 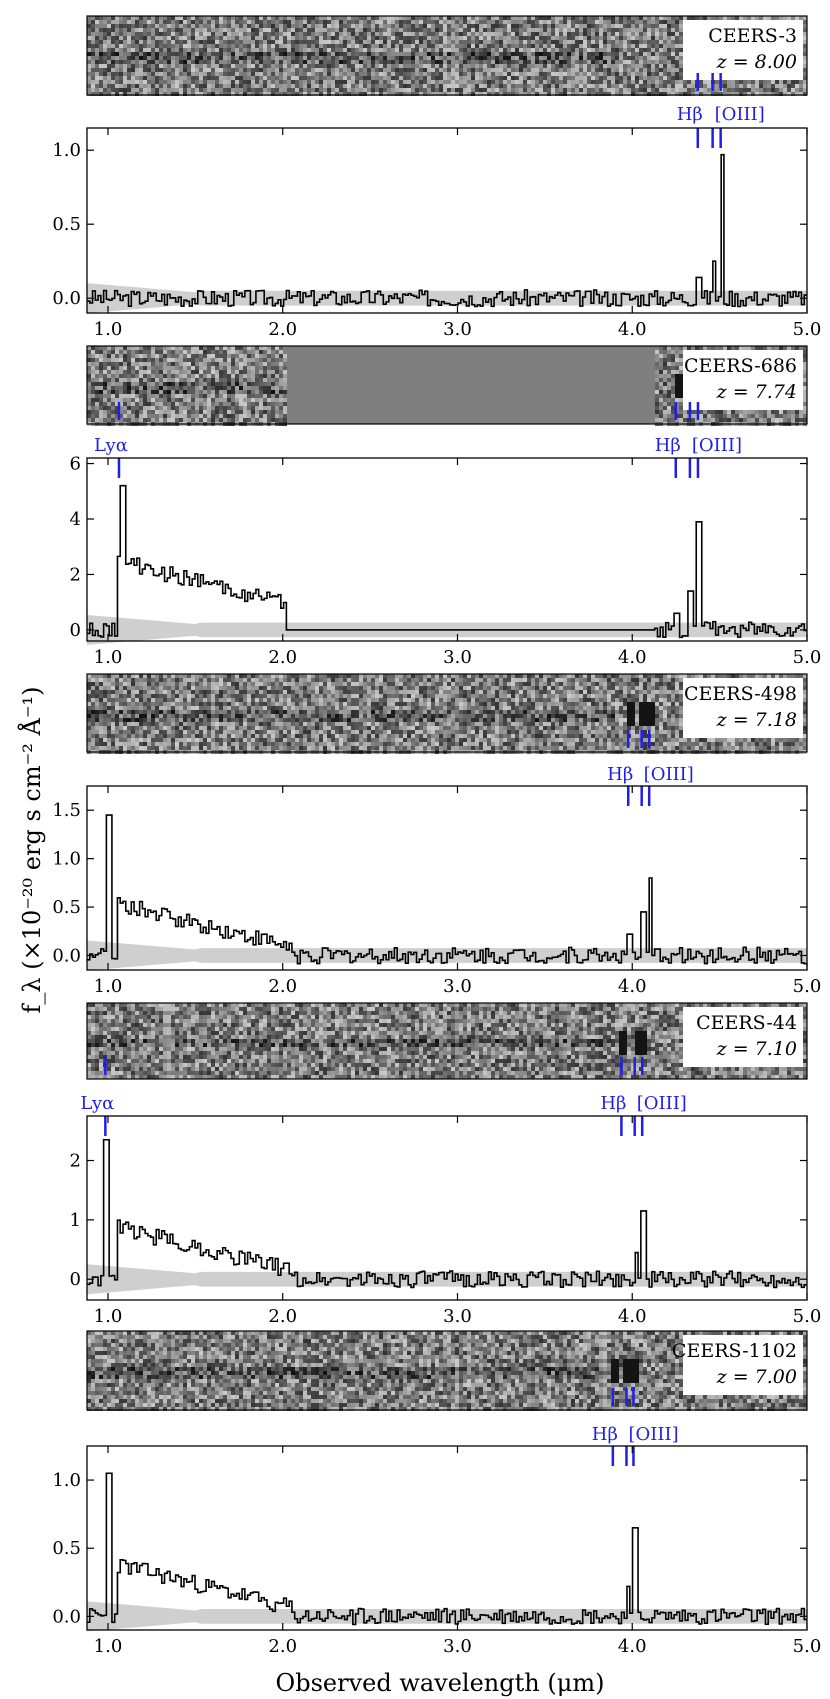 I want to click on x-tick-label: 4.0, so click(x=632, y=329).